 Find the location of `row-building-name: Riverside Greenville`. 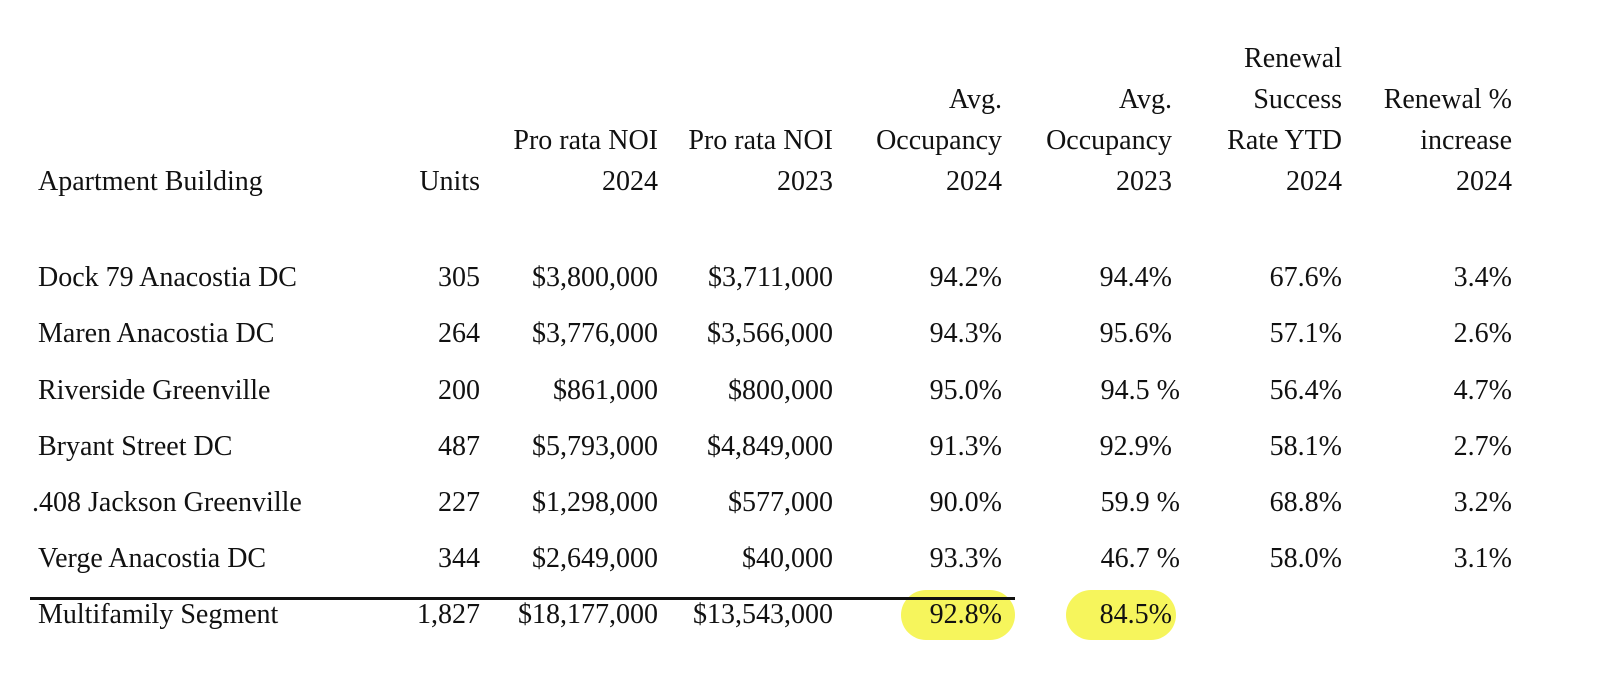

row-building-name: Riverside Greenville is located at coordinates (154, 390).